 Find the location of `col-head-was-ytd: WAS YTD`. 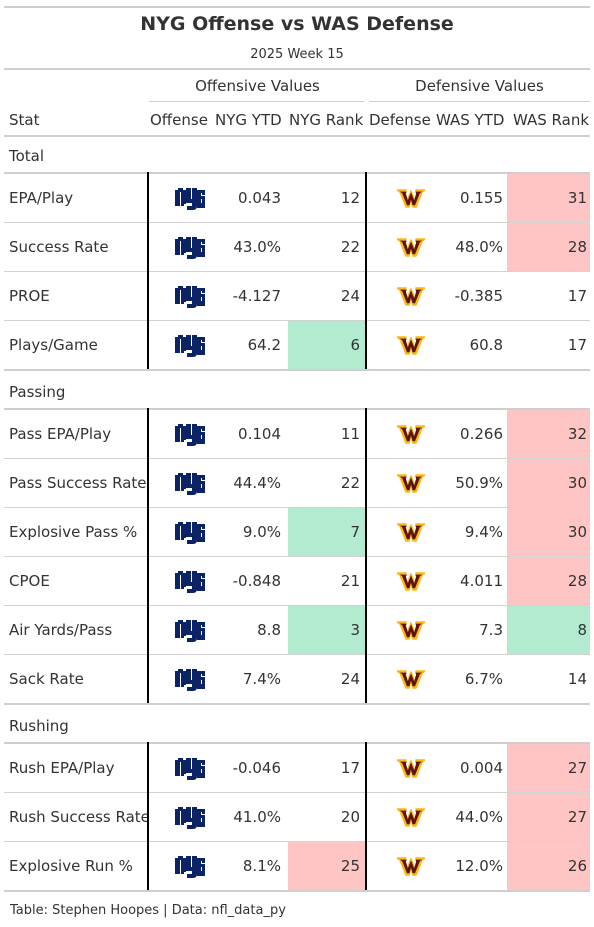

col-head-was-ytd: WAS YTD is located at coordinates (470, 120).